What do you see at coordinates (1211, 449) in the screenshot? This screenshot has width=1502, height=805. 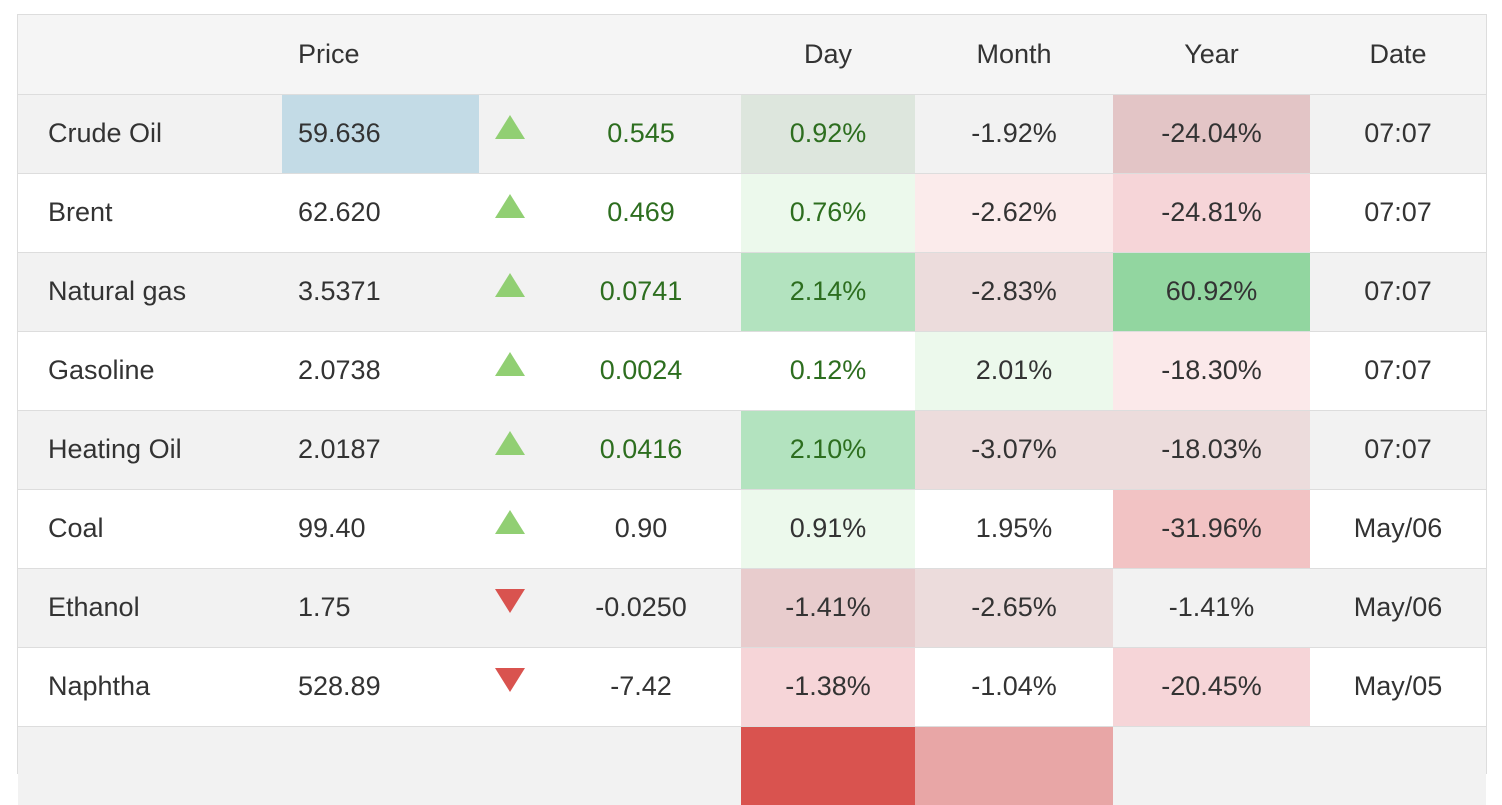 I see `year-change: -18.03%` at bounding box center [1211, 449].